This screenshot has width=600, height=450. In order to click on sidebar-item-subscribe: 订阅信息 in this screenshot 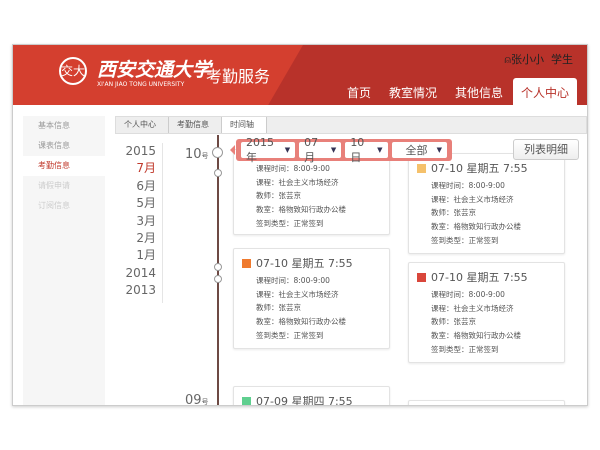, I will do `click(54, 205)`.